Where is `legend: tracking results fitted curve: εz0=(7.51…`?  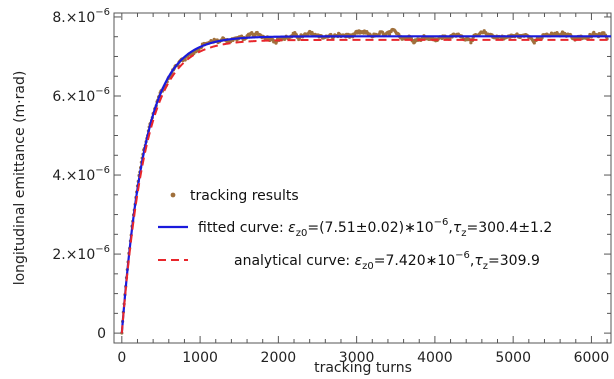 legend: tracking results fitted curve: εz0=(7.51… is located at coordinates (355, 230).